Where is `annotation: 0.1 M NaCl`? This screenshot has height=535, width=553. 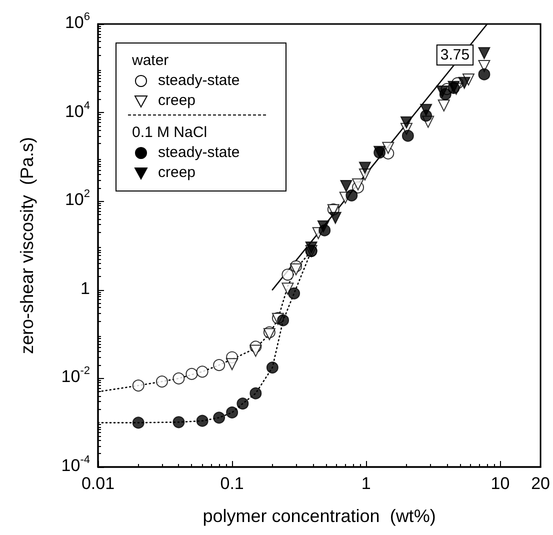 annotation: 0.1 M NaCl is located at coordinates (170, 132).